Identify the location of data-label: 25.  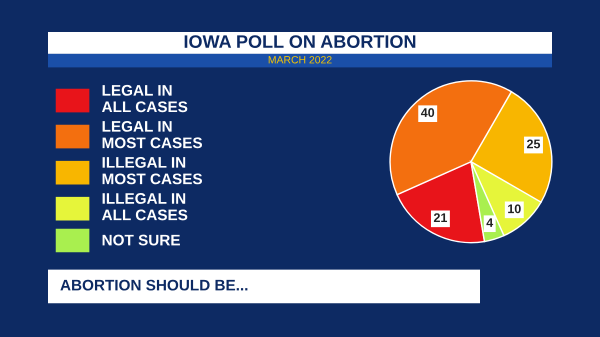
(533, 144).